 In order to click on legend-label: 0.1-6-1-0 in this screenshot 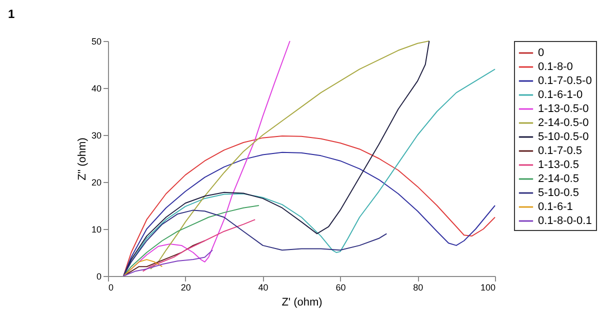, I will do `click(560, 95)`.